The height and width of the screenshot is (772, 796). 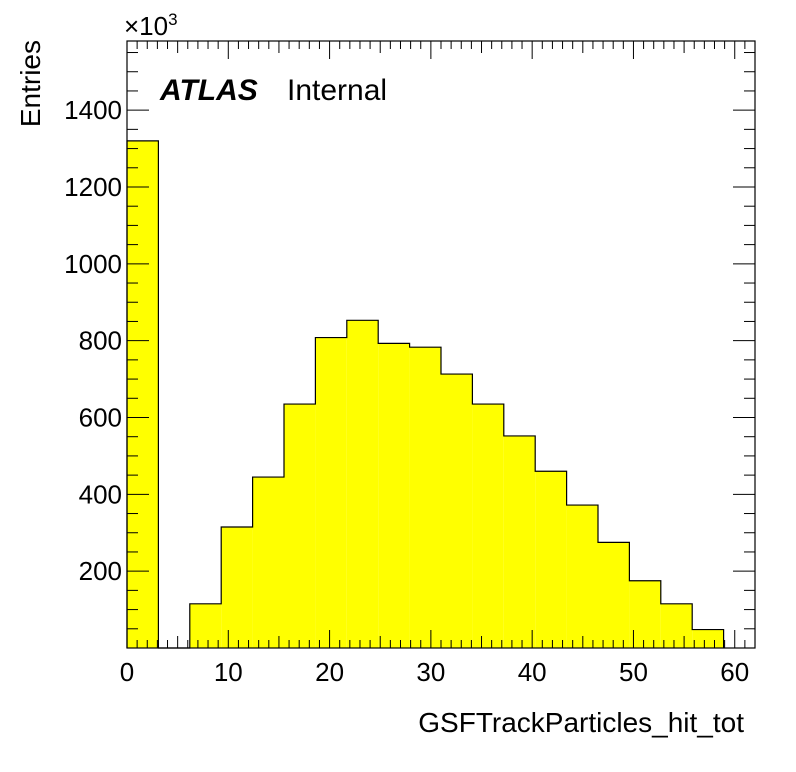 What do you see at coordinates (93, 264) in the screenshot?
I see `y-tick-label: 1000` at bounding box center [93, 264].